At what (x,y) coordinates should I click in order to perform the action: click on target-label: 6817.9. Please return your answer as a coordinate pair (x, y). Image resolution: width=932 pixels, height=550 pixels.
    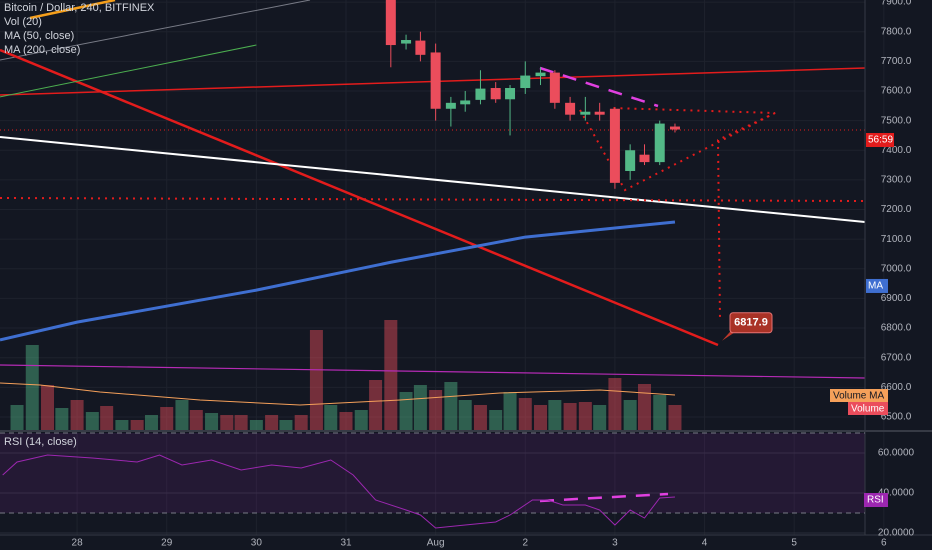
    Looking at the image, I should click on (751, 323).